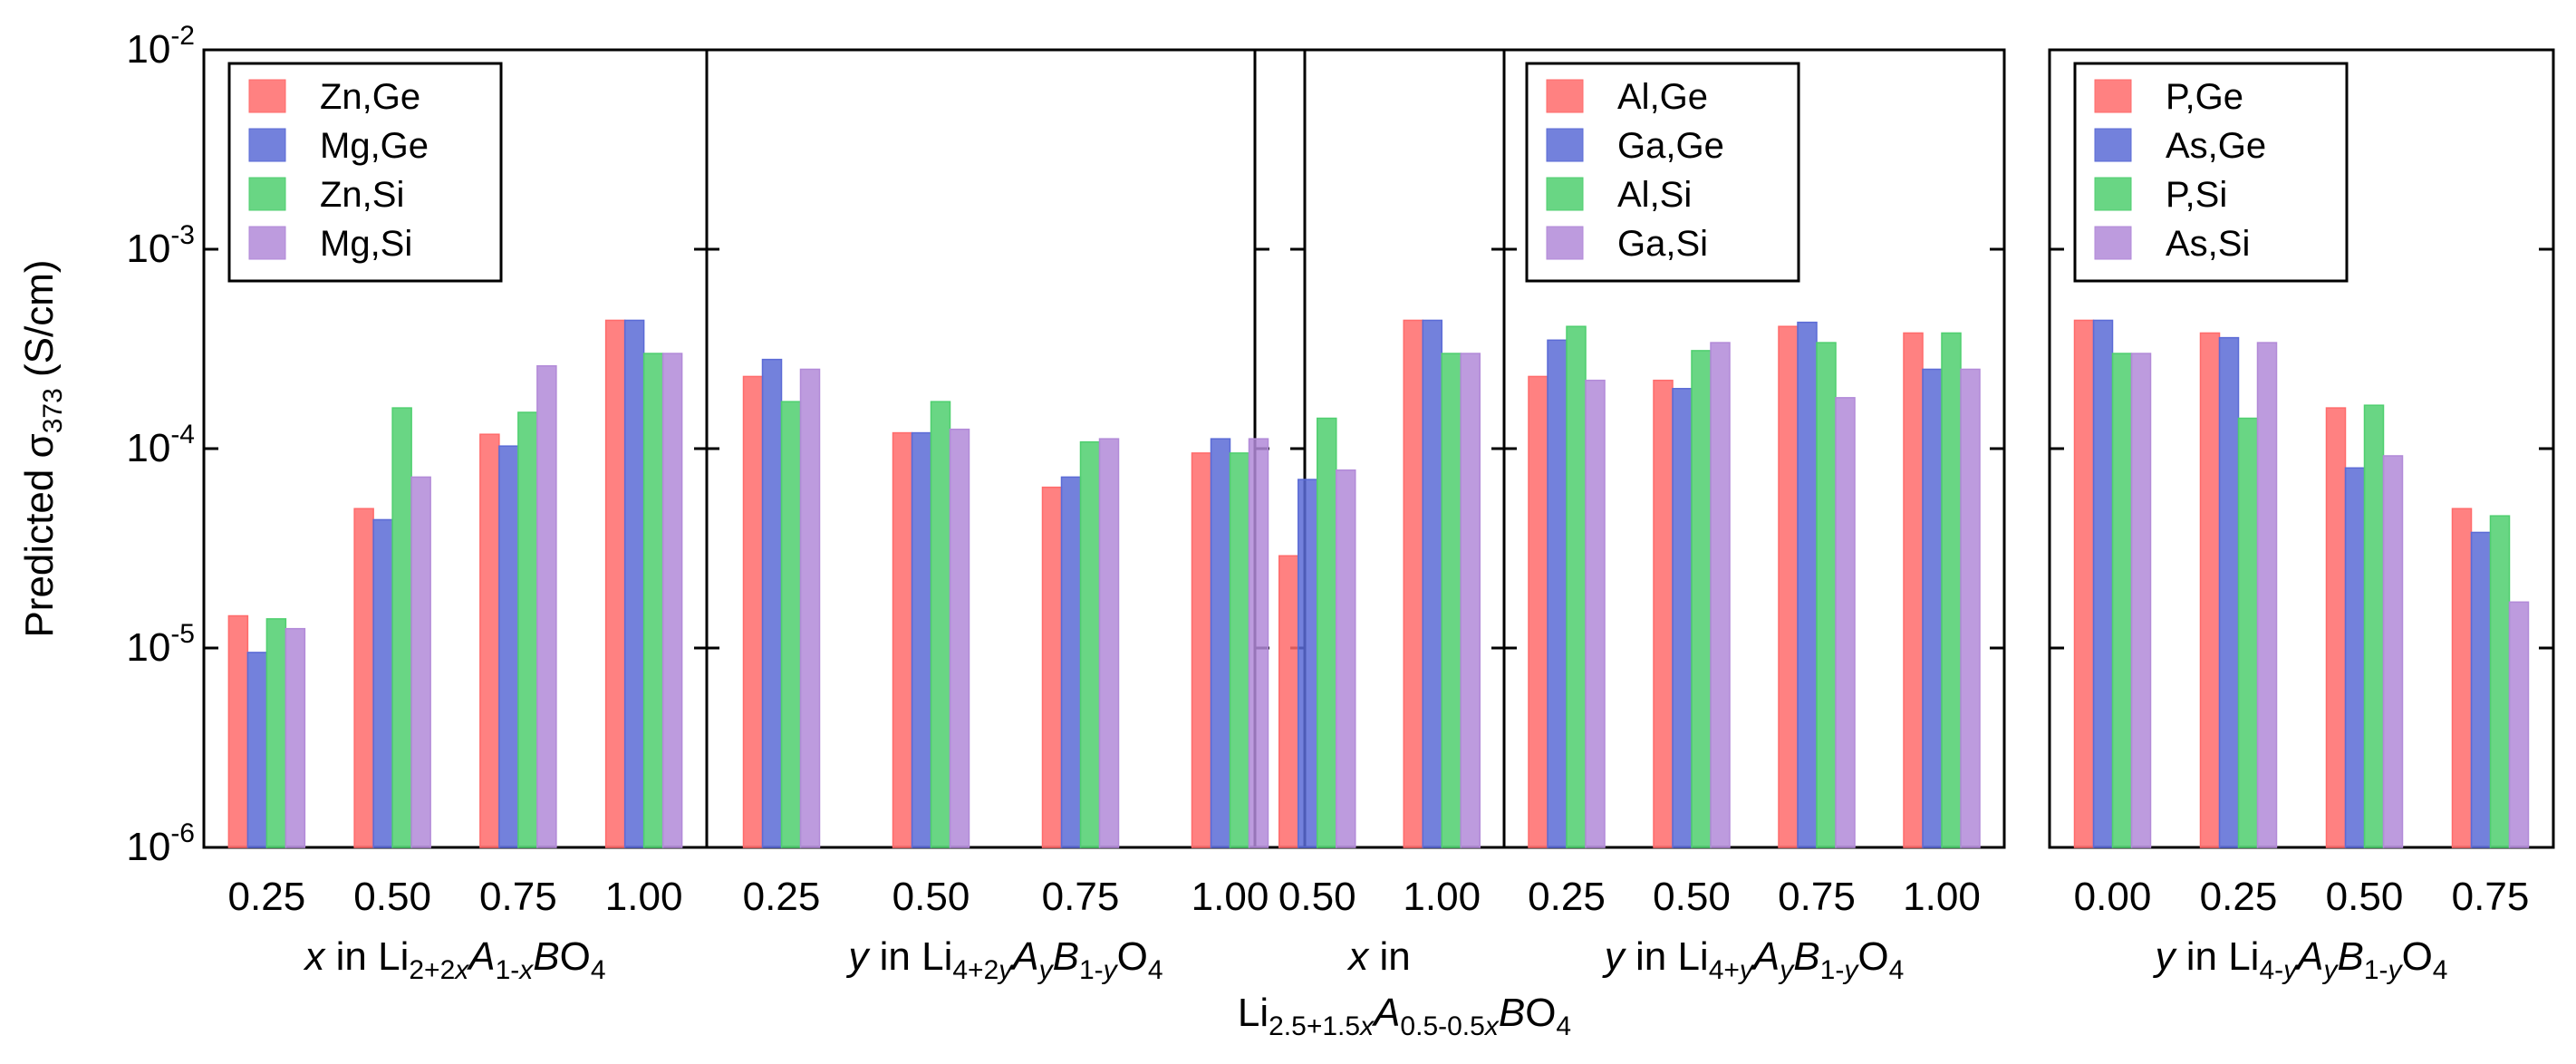 This screenshot has width=2576, height=1064. I want to click on legend-label: P,Si, so click(2196, 195).